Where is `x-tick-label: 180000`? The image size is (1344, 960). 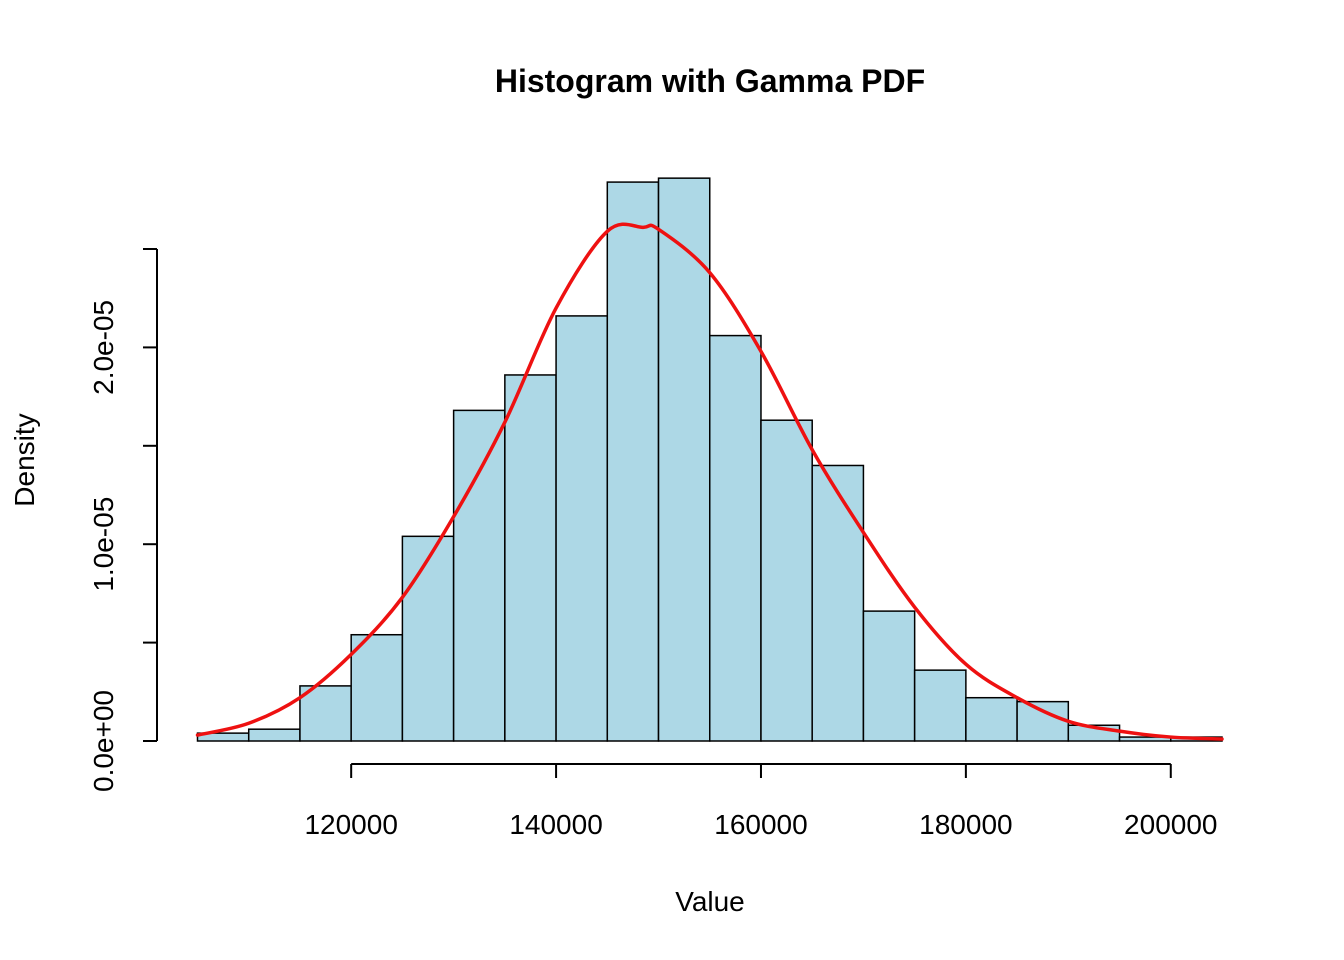
x-tick-label: 180000 is located at coordinates (965, 824).